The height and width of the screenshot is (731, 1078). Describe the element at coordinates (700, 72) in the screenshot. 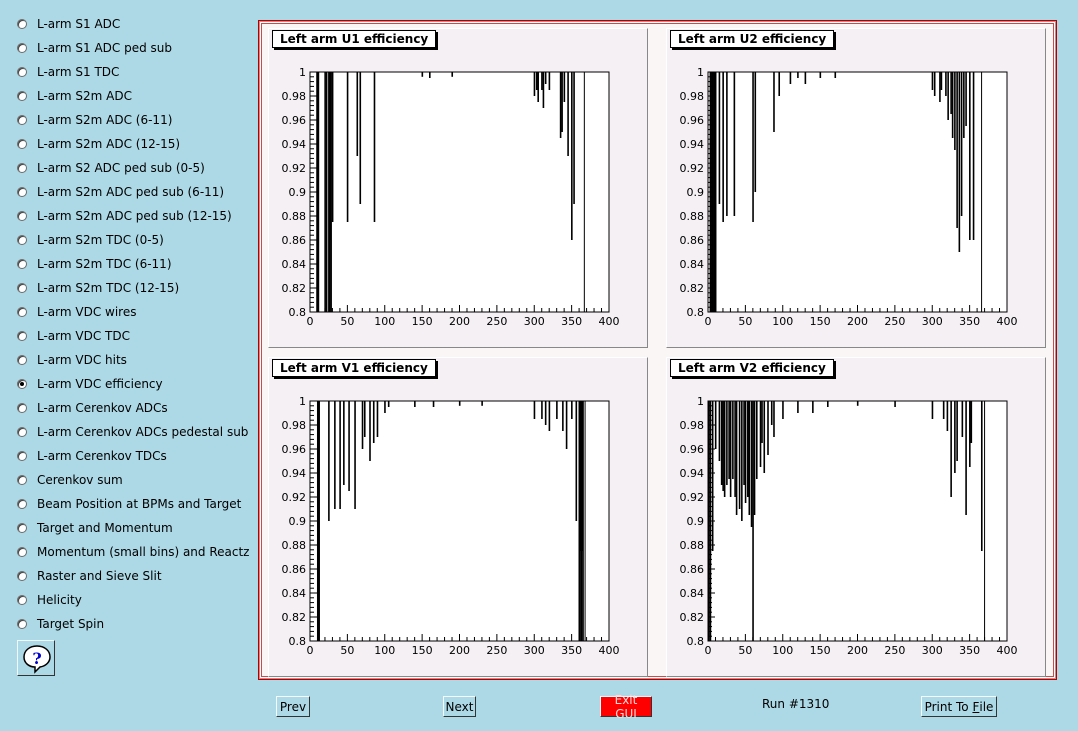

I see `y-tick-label: 1` at that location.